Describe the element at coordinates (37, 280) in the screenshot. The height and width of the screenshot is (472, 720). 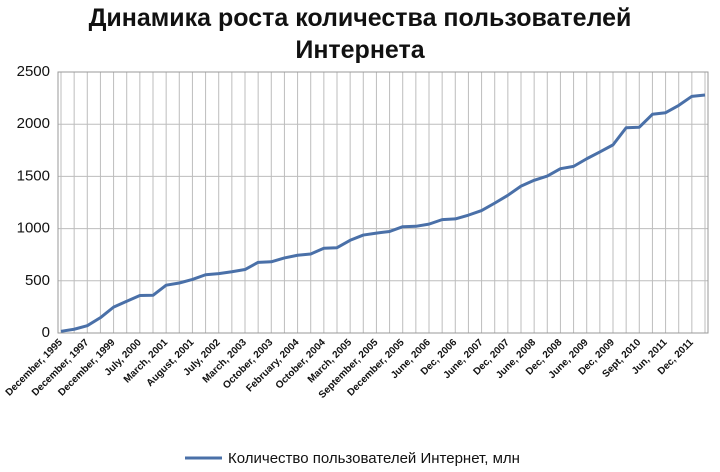
I see `y-tick-label: 500` at that location.